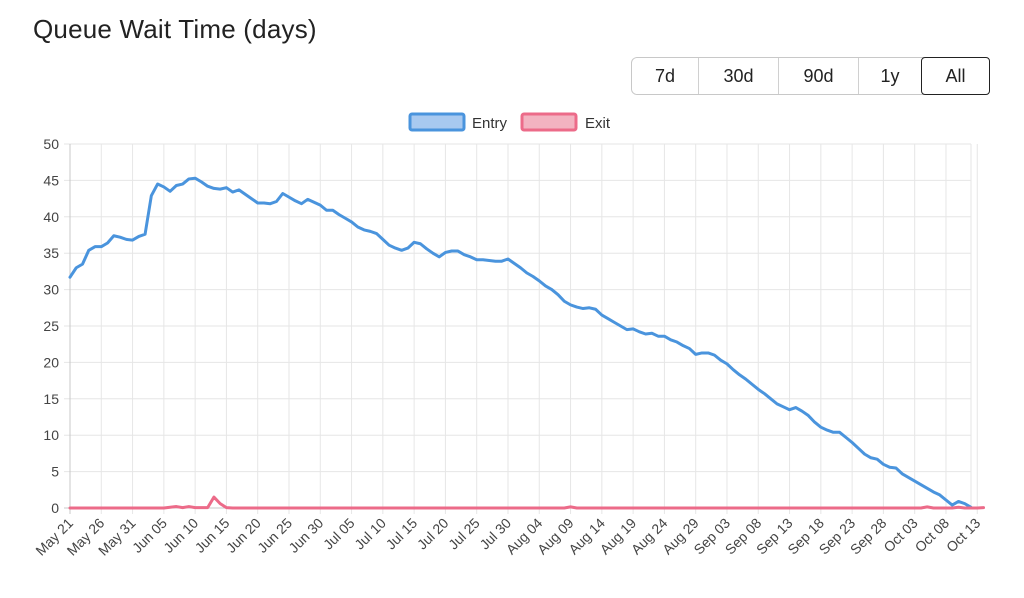 This screenshot has width=1024, height=598. Describe the element at coordinates (211, 535) in the screenshot. I see `x-tick-label: Jun 15` at that location.